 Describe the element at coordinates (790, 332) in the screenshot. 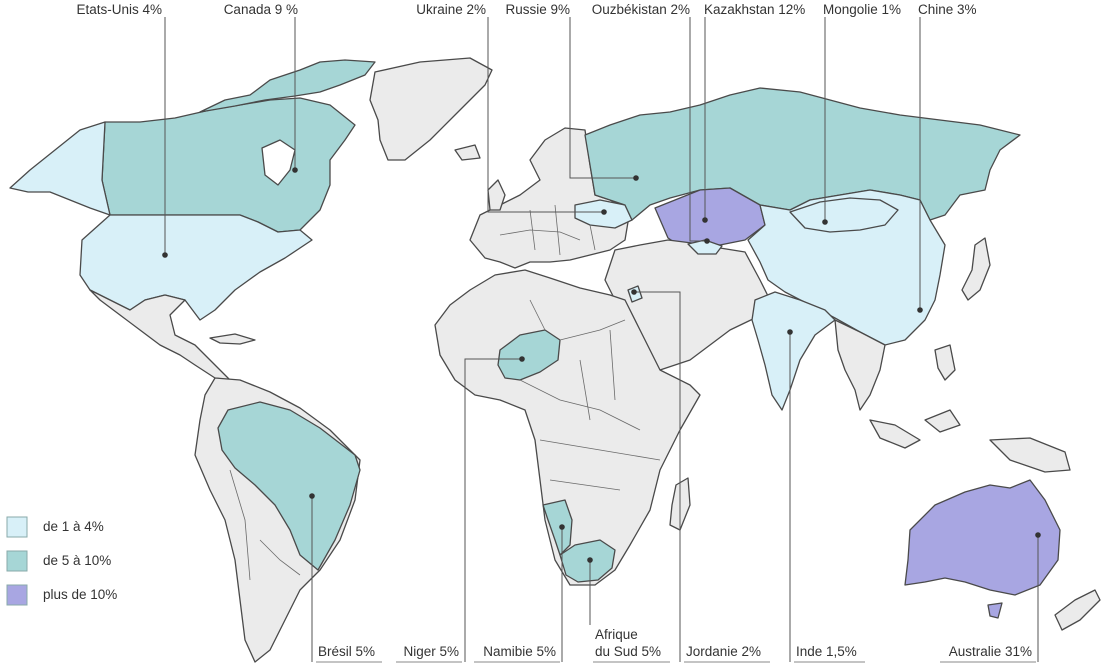

I see `dot-inde` at that location.